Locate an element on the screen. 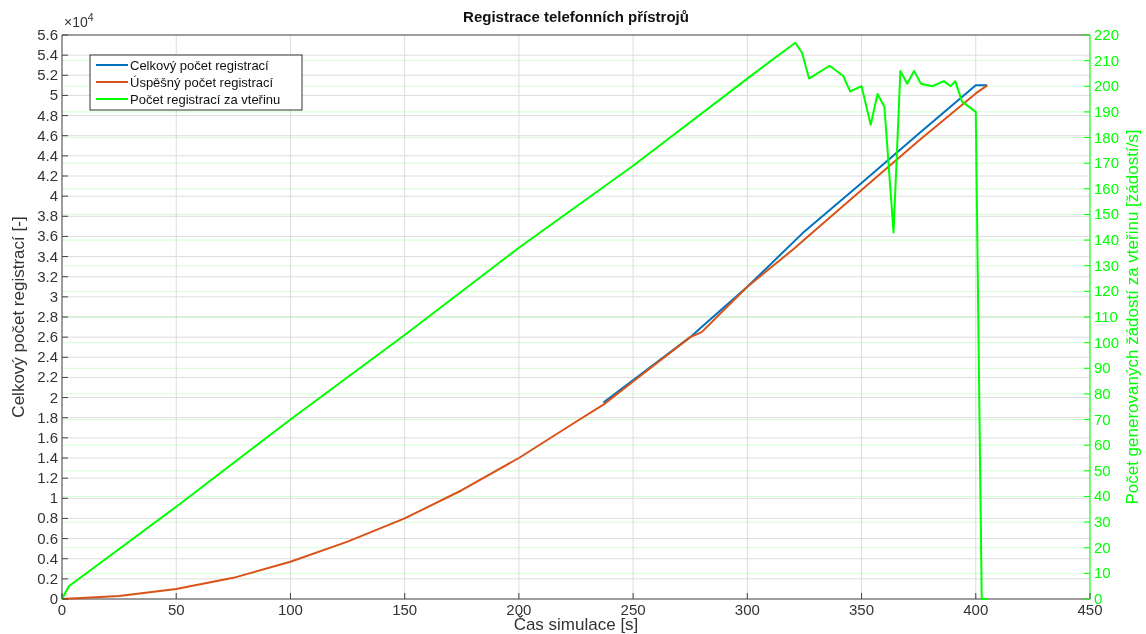 This screenshot has height=634, width=1146. y-tick-label: 1.2 is located at coordinates (47, 478).